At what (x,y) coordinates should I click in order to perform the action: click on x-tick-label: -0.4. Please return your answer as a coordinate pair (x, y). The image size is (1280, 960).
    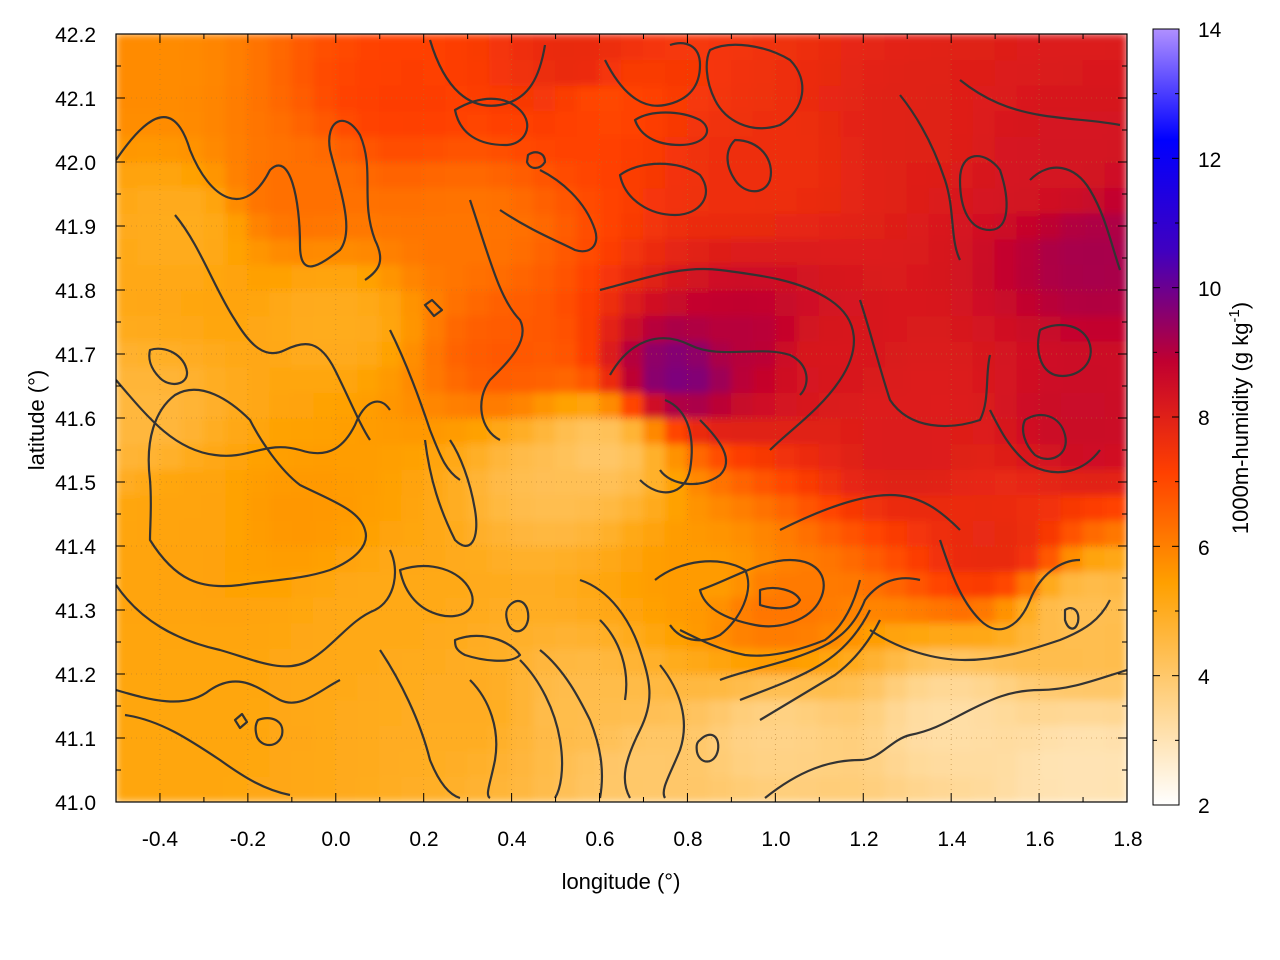
    Looking at the image, I should click on (160, 839).